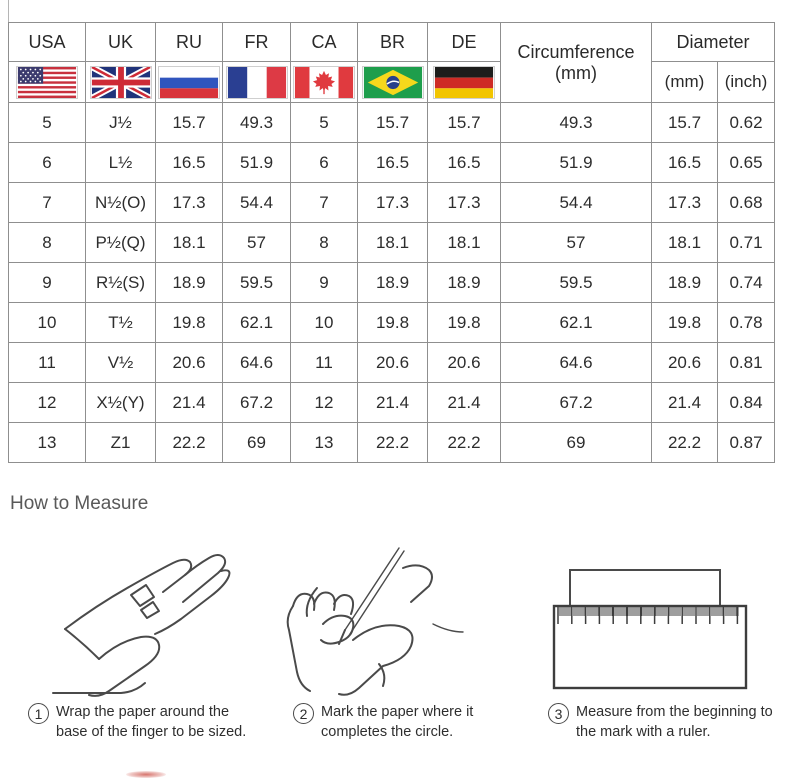 This screenshot has height=778, width=787. What do you see at coordinates (120, 402) in the screenshot?
I see `table-cell: X½(Y)` at bounding box center [120, 402].